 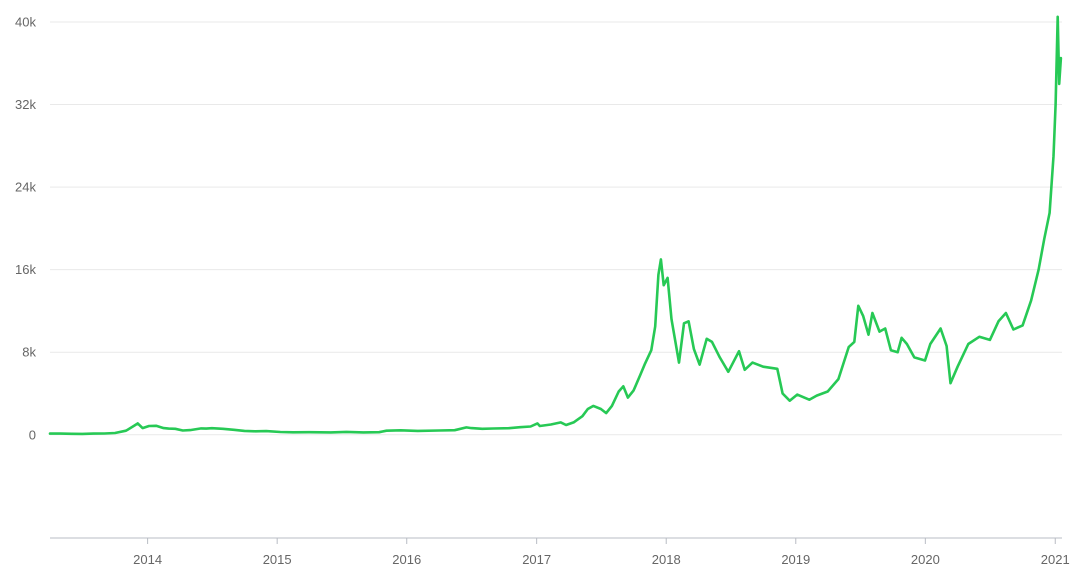 What do you see at coordinates (25, 269) in the screenshot?
I see `y-tick-label: 16k` at bounding box center [25, 269].